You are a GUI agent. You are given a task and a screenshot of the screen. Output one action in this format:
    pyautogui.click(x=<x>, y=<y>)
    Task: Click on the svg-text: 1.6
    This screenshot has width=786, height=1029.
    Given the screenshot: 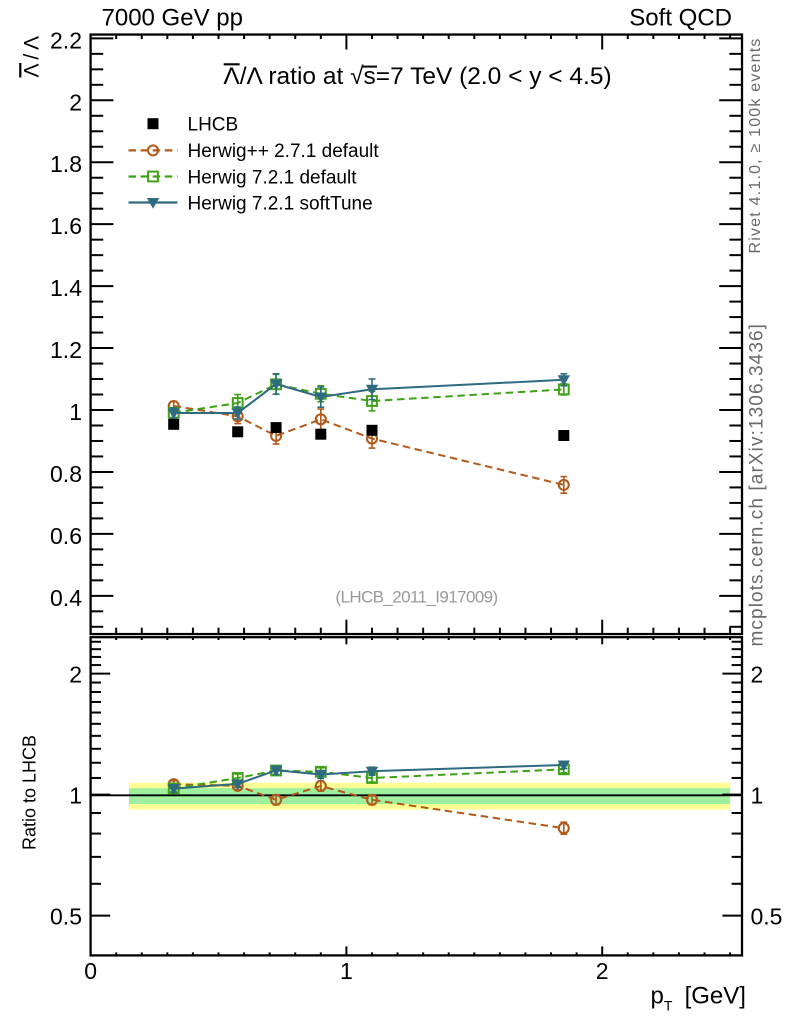 What is the action you would take?
    pyautogui.click(x=66, y=226)
    